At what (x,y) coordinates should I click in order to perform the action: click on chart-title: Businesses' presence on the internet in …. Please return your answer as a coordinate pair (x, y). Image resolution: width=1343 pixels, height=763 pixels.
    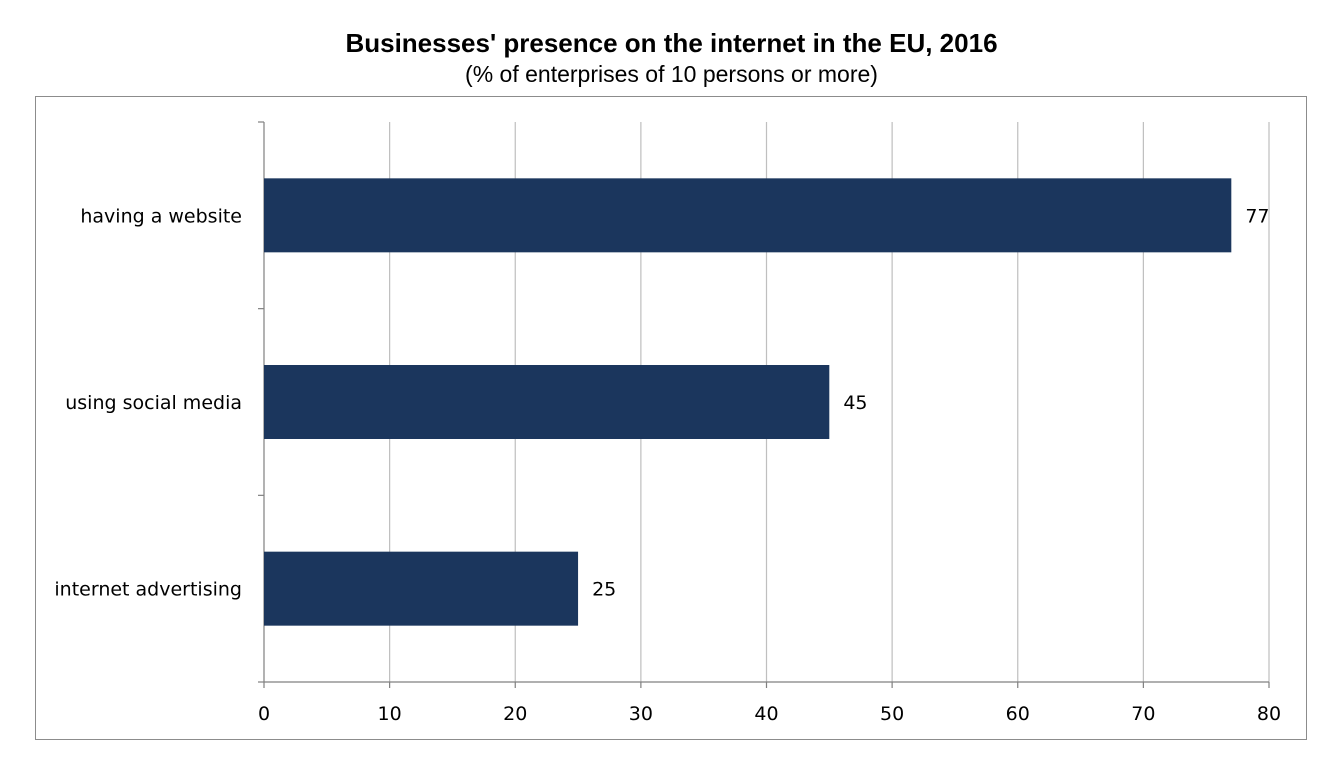
    Looking at the image, I should click on (671, 43).